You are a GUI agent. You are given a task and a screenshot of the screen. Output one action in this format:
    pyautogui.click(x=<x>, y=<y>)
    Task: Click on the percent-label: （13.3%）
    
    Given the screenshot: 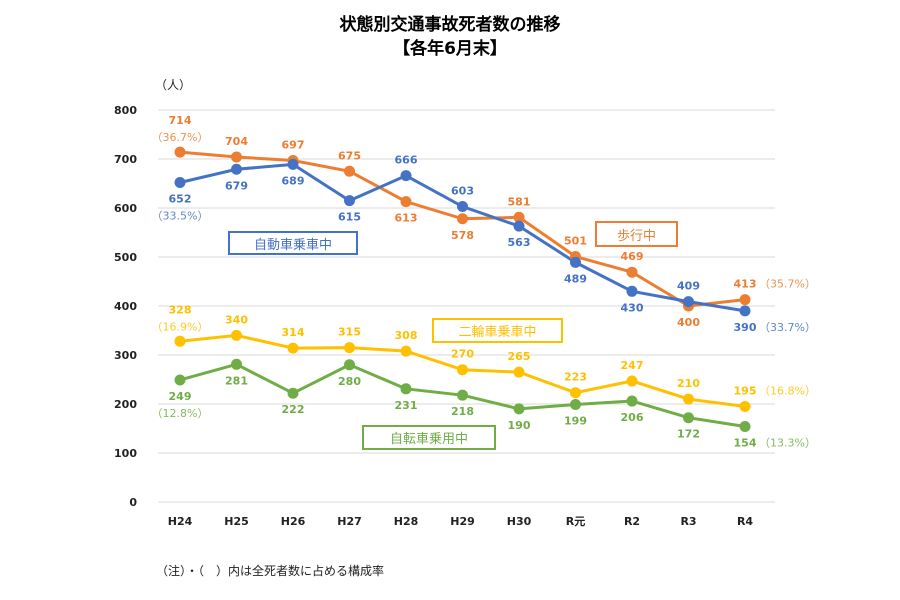 What is the action you would take?
    pyautogui.click(x=787, y=443)
    